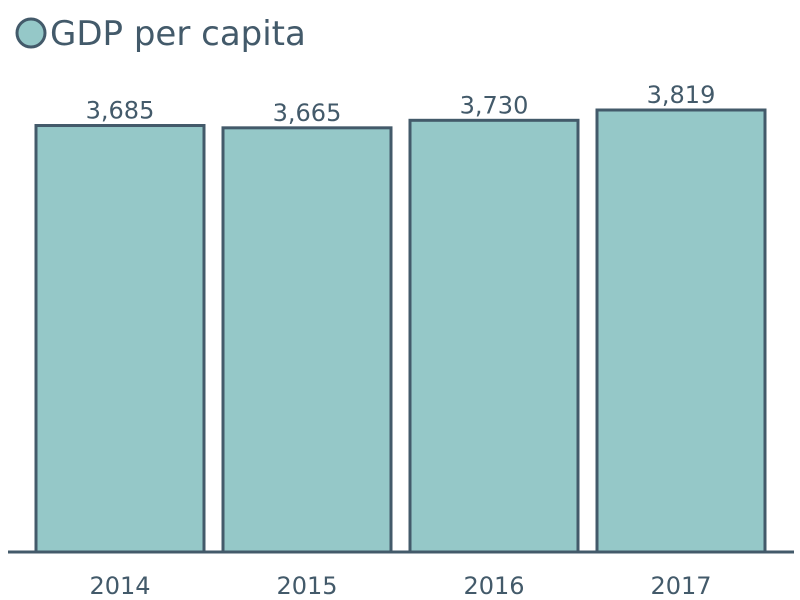 The width and height of the screenshot is (800, 600). What do you see at coordinates (494, 105) in the screenshot?
I see `data-label-2016: 3,730` at bounding box center [494, 105].